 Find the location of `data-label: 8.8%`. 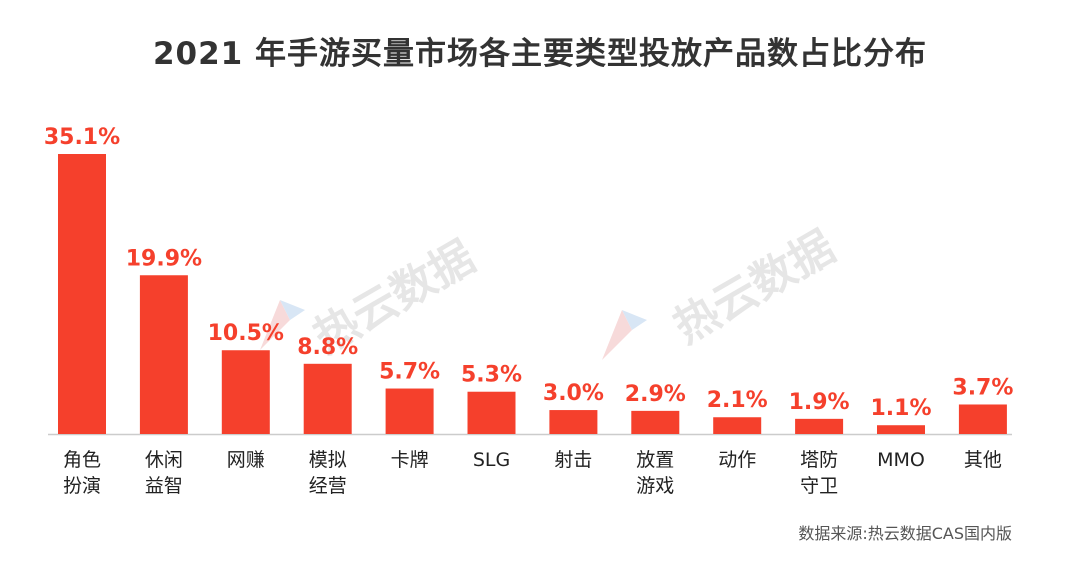

data-label: 8.8% is located at coordinates (327, 347).